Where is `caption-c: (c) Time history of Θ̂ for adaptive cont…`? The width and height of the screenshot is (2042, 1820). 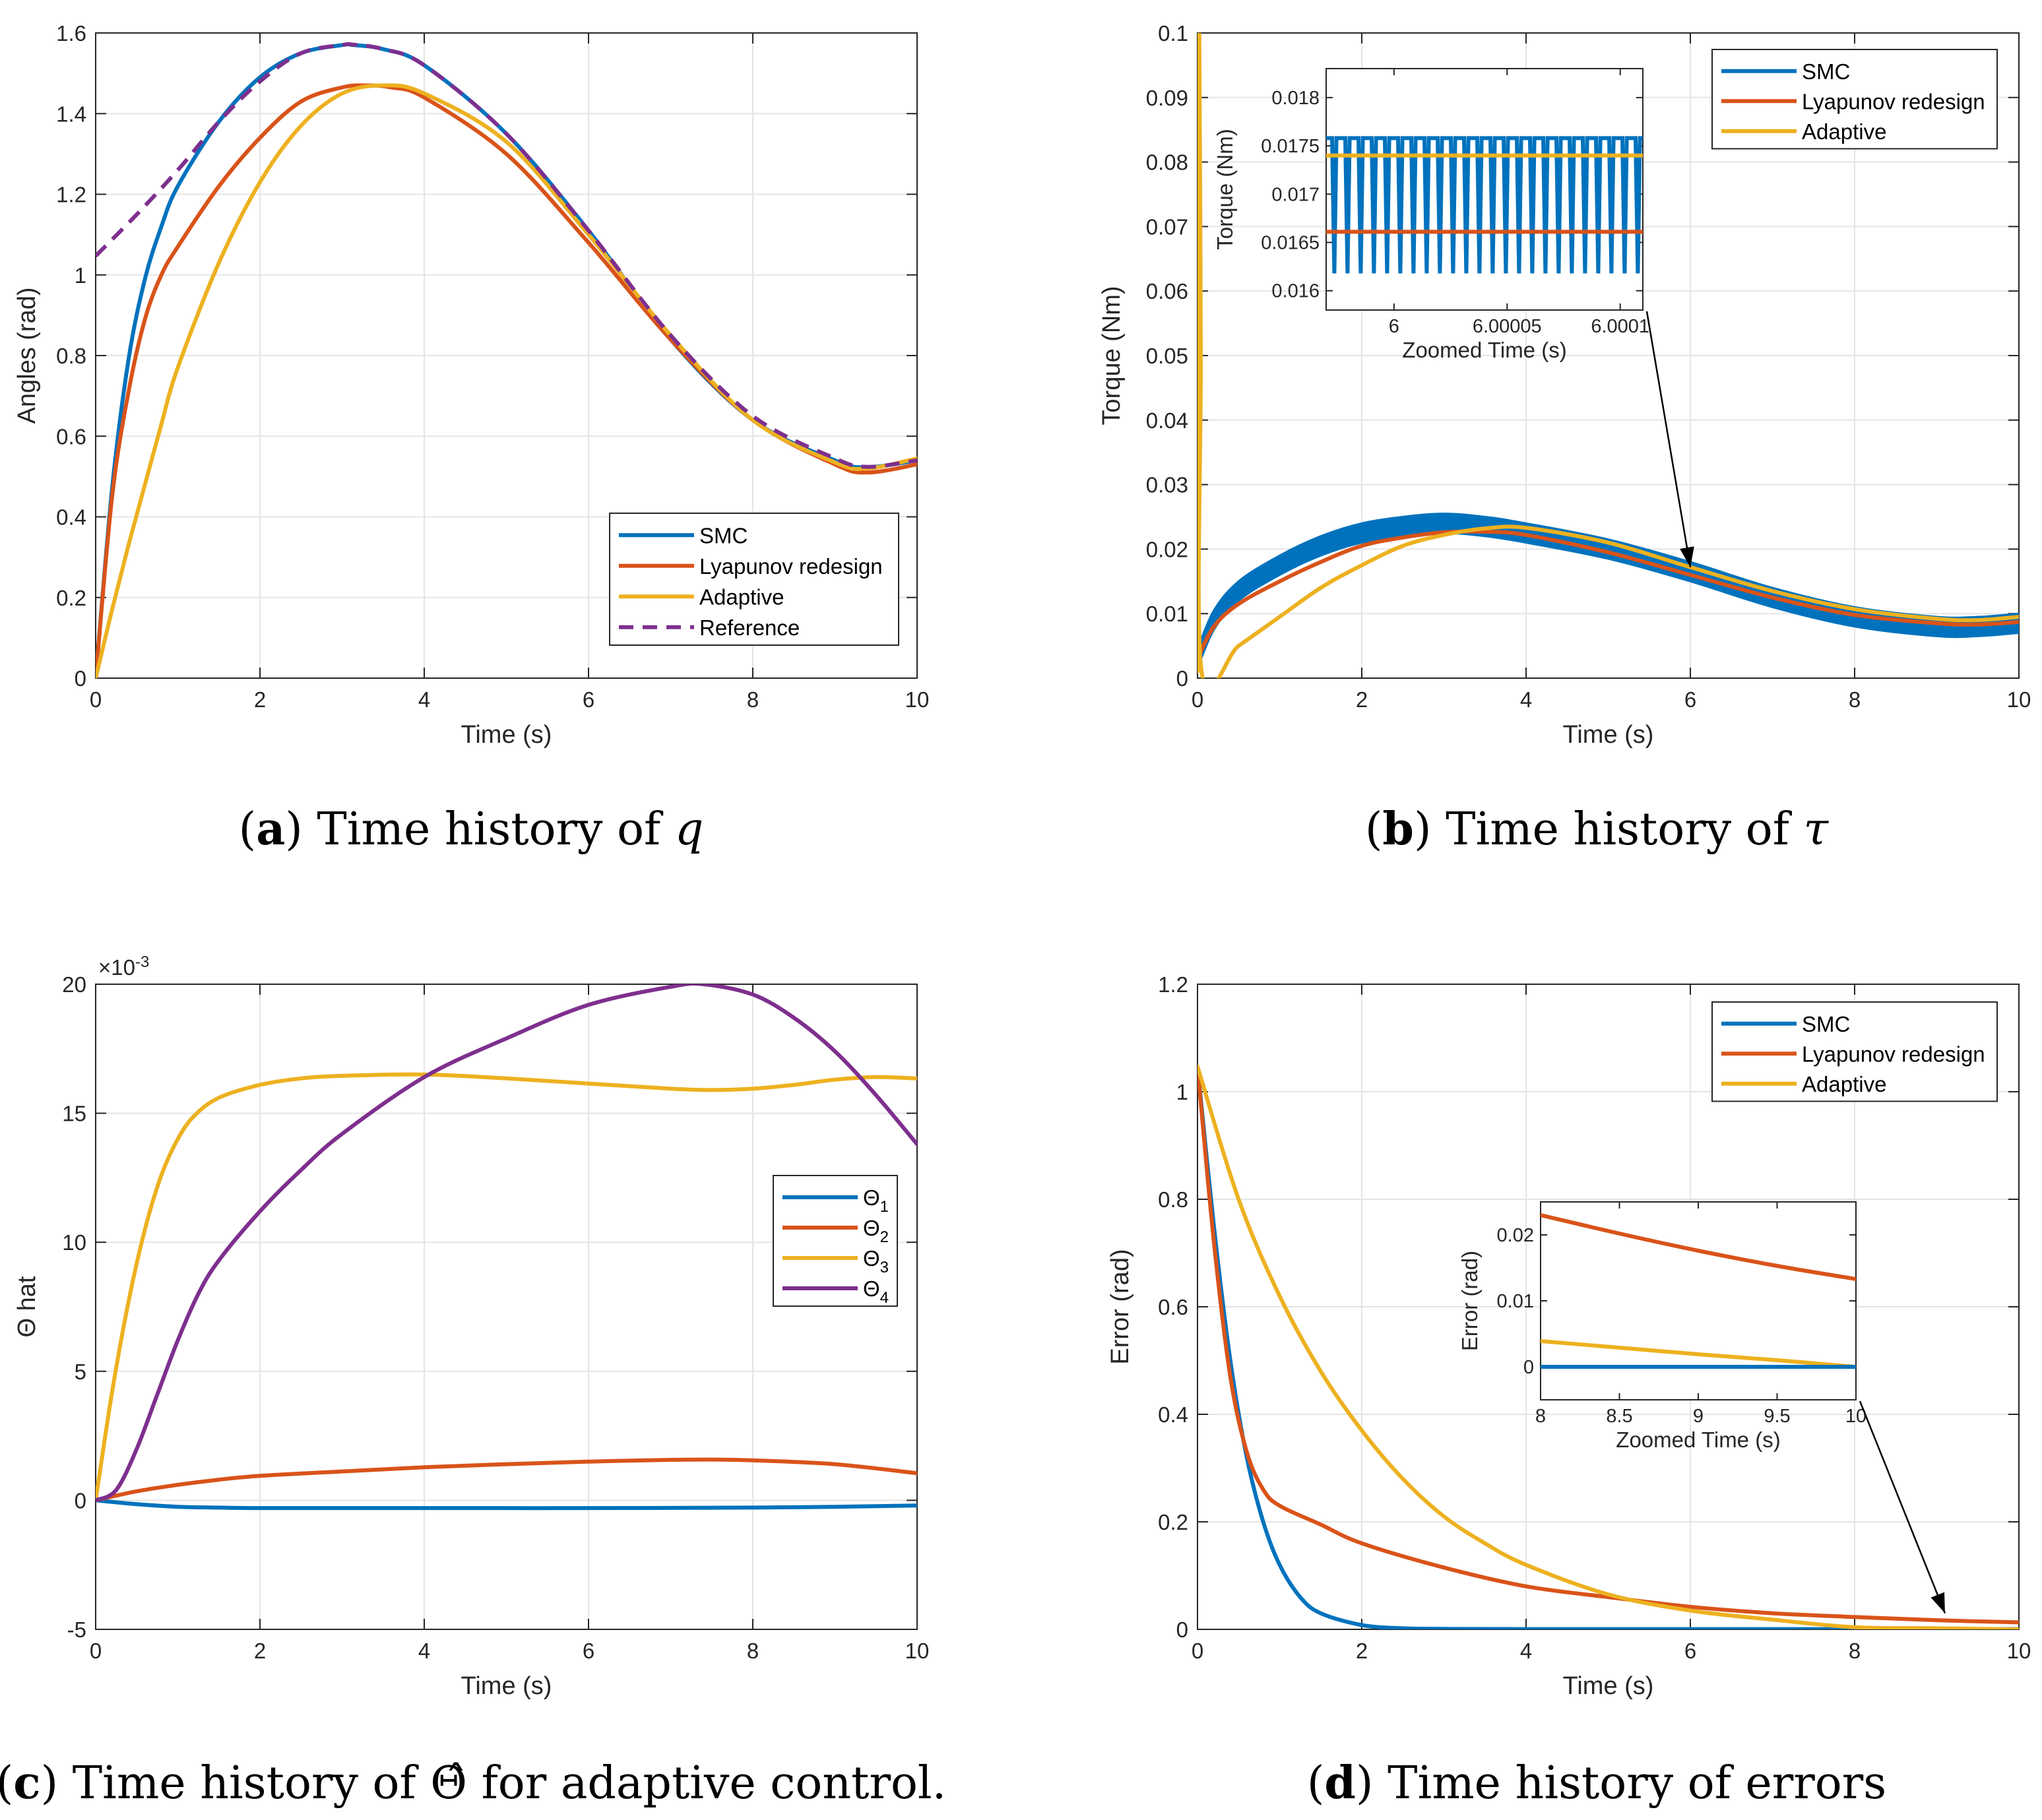
caption-c: (c) Time history of Θ̂ for adaptive cont… is located at coordinates (473, 1783).